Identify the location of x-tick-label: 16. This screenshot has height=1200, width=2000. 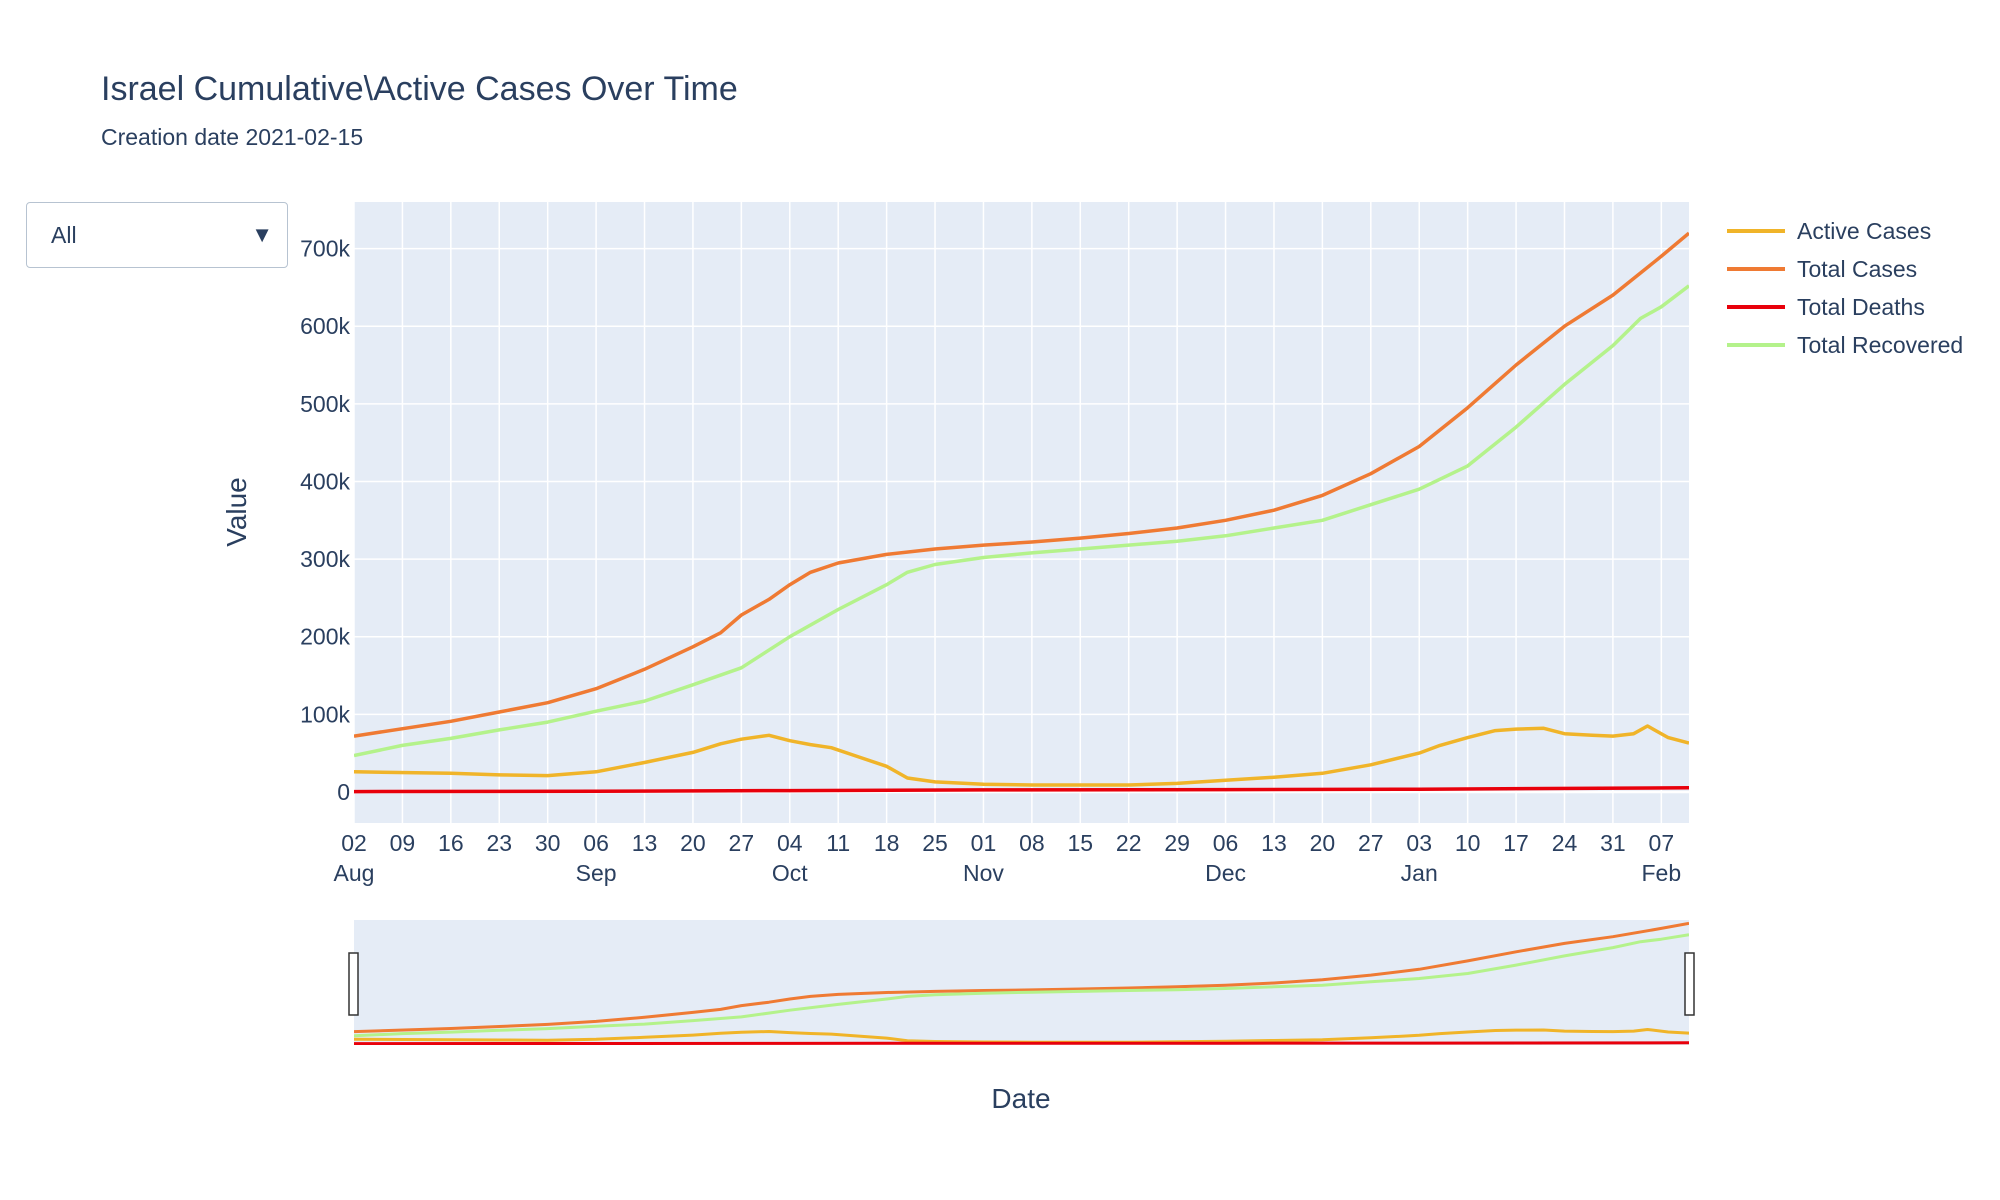
(451, 843).